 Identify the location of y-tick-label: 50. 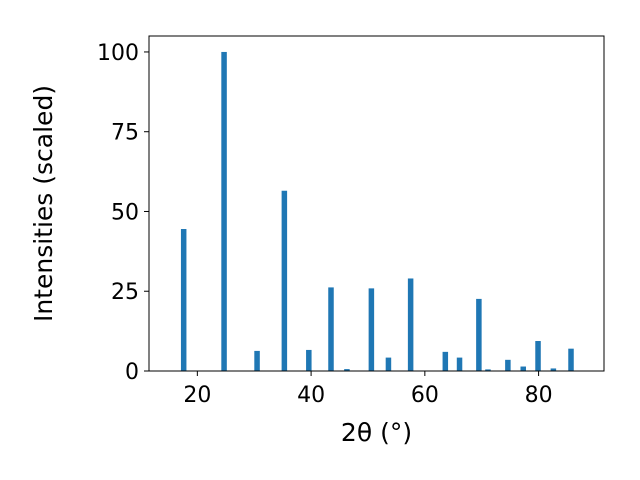
(125, 212).